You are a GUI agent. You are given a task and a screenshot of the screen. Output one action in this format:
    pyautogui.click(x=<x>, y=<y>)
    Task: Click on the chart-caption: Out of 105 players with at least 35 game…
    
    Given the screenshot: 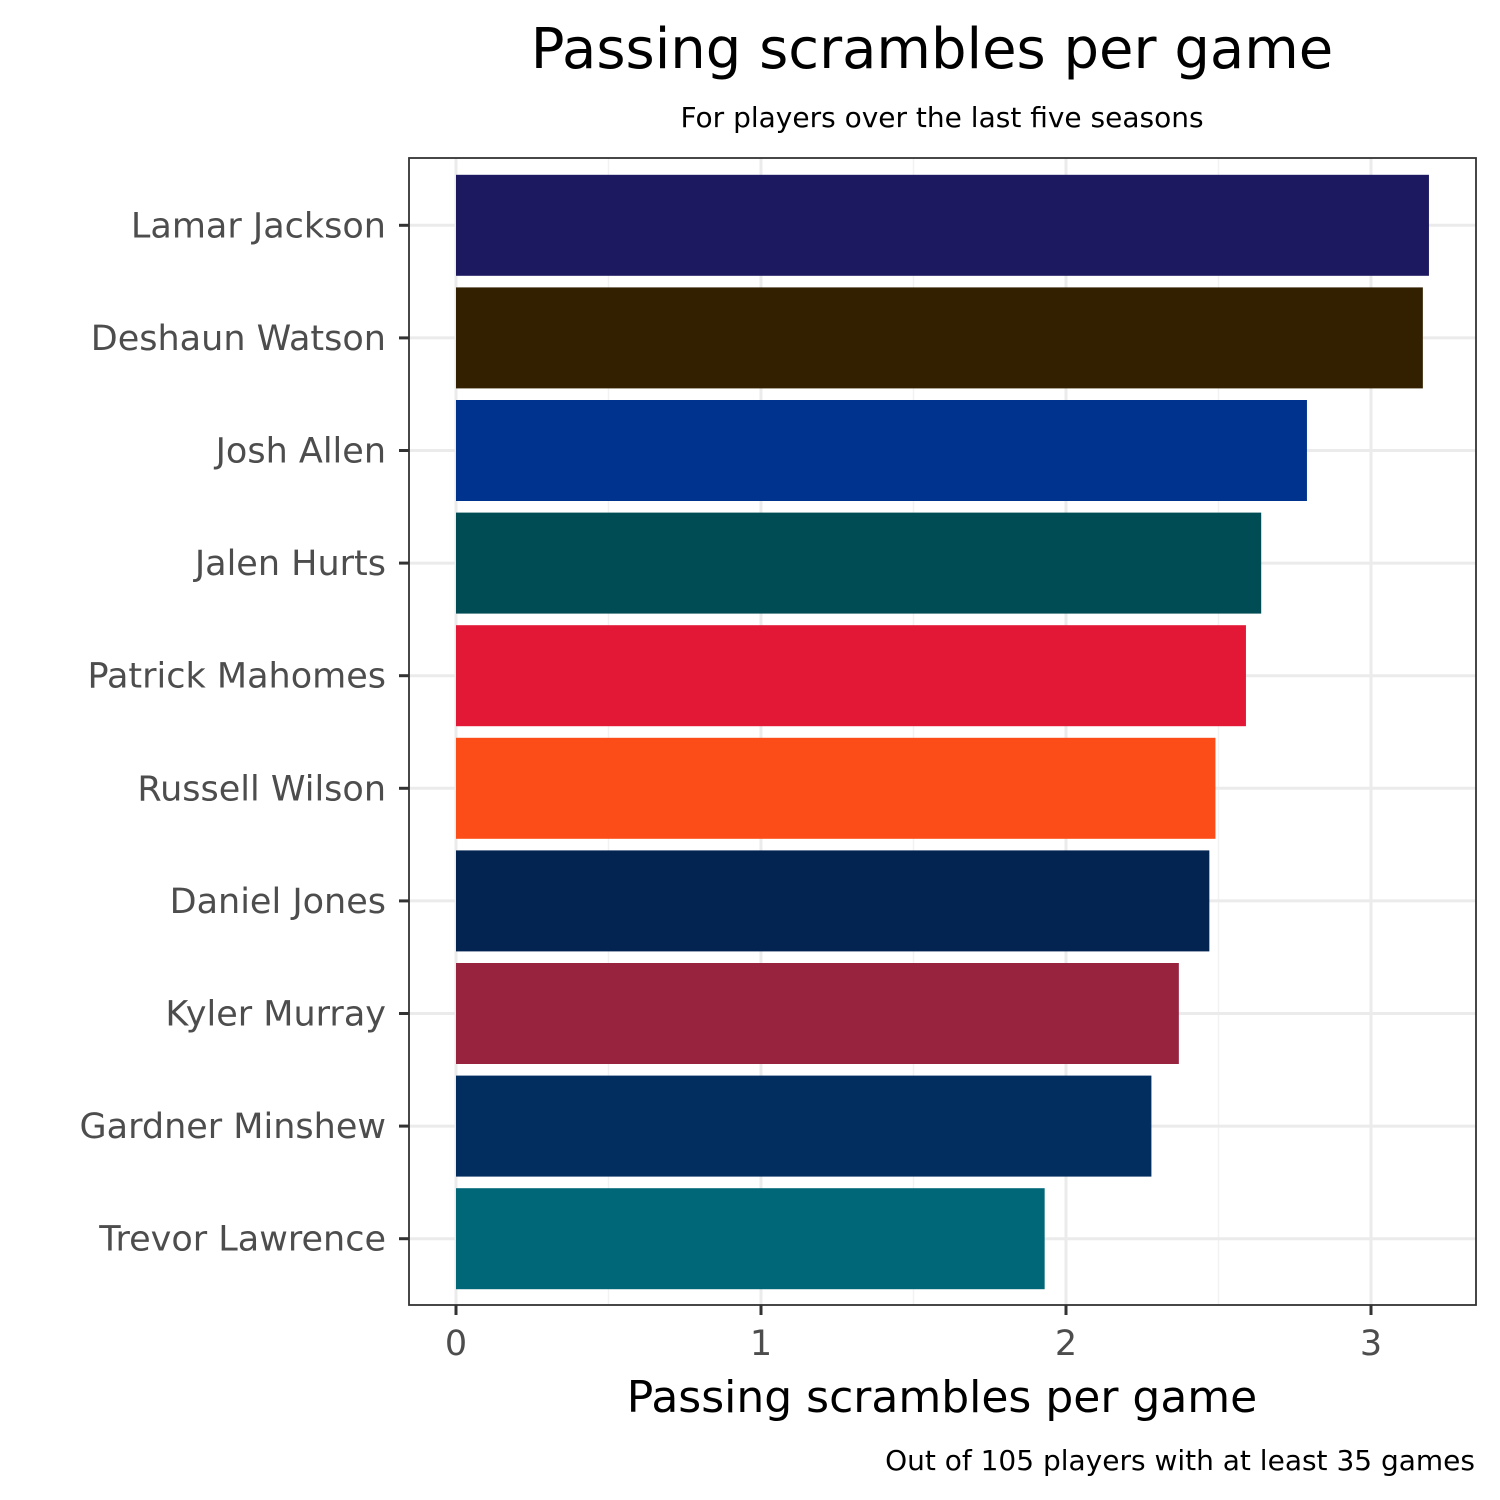 What is the action you would take?
    pyautogui.click(x=1180, y=1460)
    